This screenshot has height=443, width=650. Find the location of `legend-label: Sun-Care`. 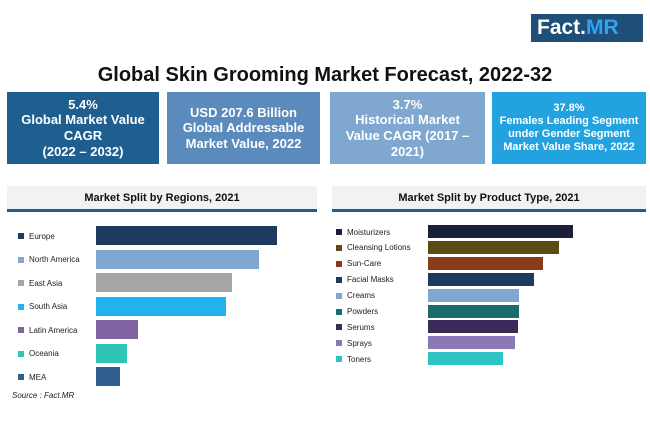

legend-label: Sun-Care is located at coordinates (364, 264).